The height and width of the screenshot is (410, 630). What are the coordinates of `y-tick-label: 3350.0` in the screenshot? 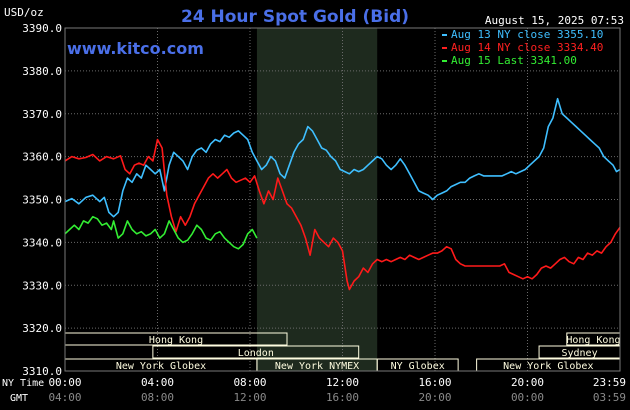 It's located at (42, 200).